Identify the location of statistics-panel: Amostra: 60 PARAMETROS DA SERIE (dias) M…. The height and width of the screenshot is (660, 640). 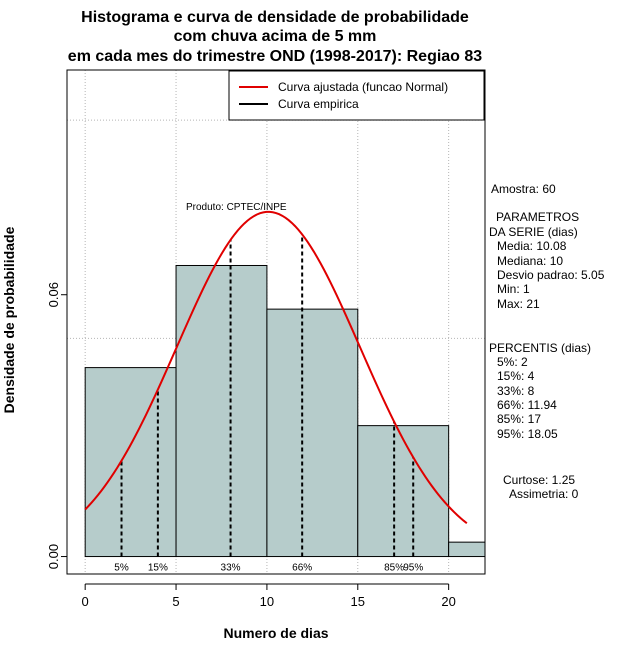
(547, 341).